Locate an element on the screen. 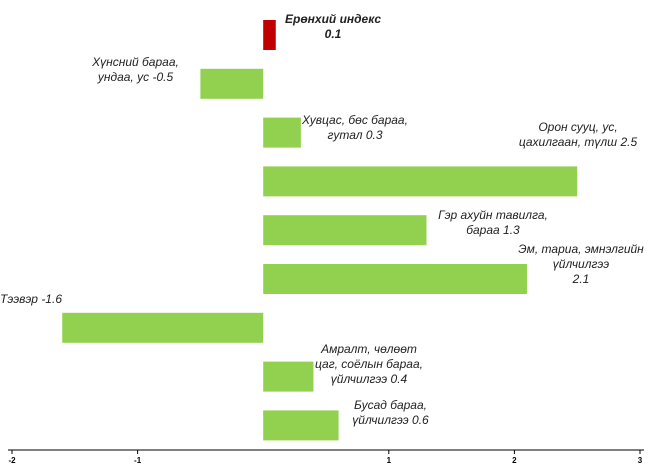 Image resolution: width=649 pixels, height=467 pixels. value-label: 1.3 is located at coordinates (511, 230).